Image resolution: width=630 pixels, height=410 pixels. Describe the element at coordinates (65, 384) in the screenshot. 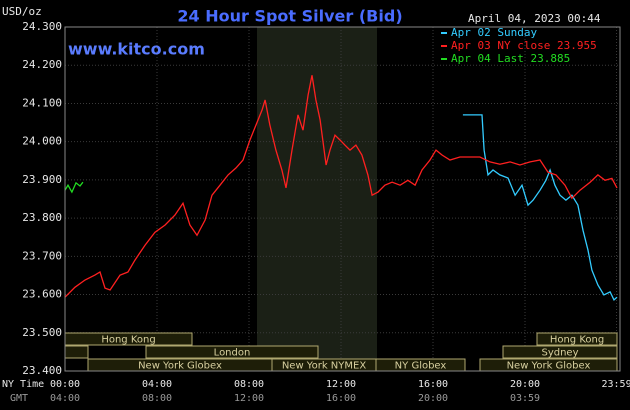

I see `x-tick-label: 00:00` at that location.